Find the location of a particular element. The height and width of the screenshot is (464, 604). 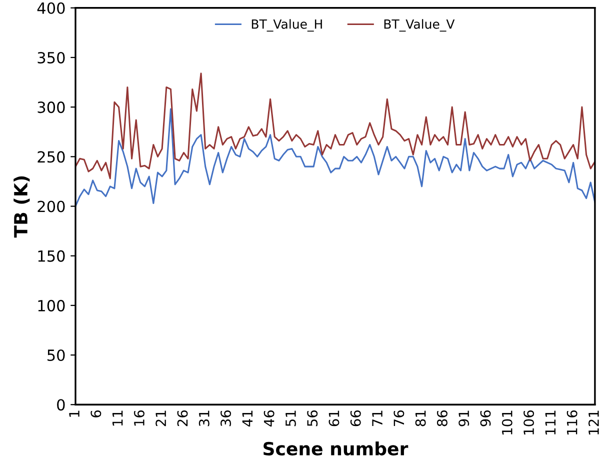

x-tick-label: 61 is located at coordinates (334, 418).